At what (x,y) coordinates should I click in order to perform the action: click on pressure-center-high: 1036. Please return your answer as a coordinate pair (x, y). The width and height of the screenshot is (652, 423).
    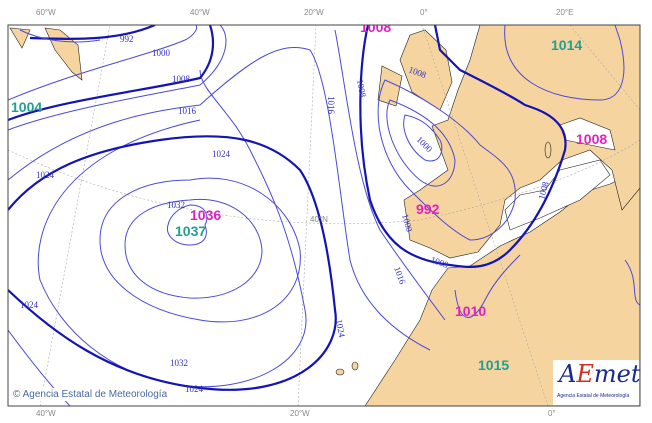
    Looking at the image, I should click on (205, 215).